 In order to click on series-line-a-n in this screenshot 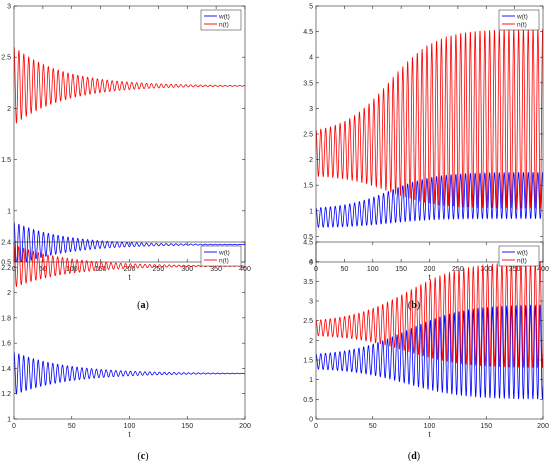, I will do `click(129, 85)`.